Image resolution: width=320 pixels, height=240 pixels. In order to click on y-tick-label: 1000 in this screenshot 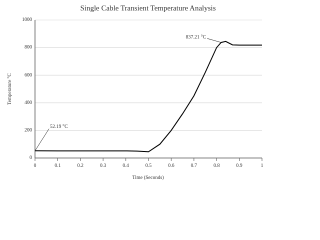, I will do `click(27, 20)`.